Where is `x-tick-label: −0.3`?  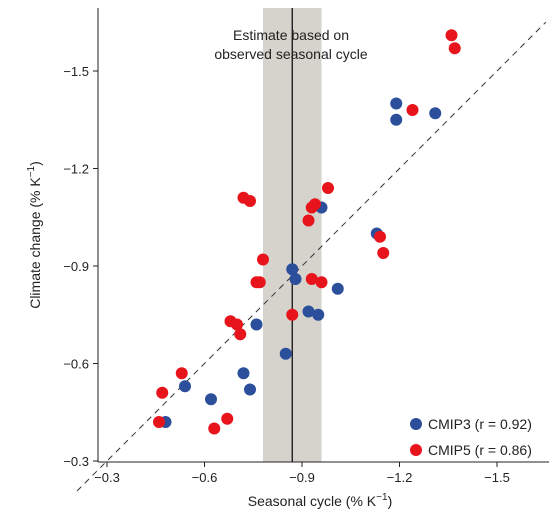
x-tick-label: −0.3 is located at coordinates (107, 477).